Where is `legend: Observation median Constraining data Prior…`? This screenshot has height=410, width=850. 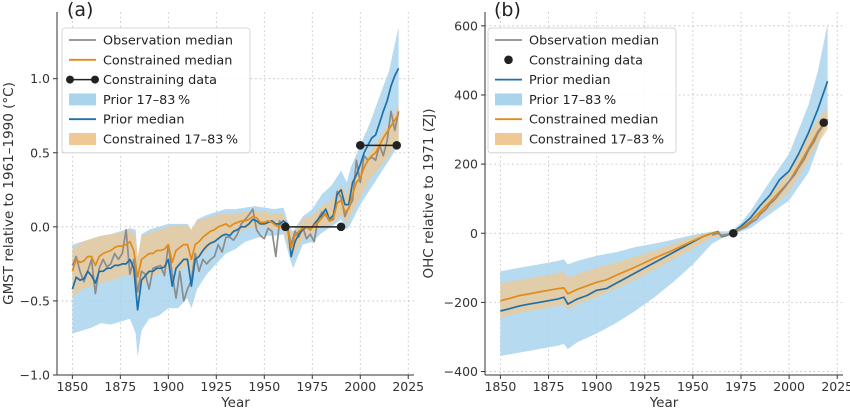
legend: Observation median Constraining data Prior… is located at coordinates (582, 90).